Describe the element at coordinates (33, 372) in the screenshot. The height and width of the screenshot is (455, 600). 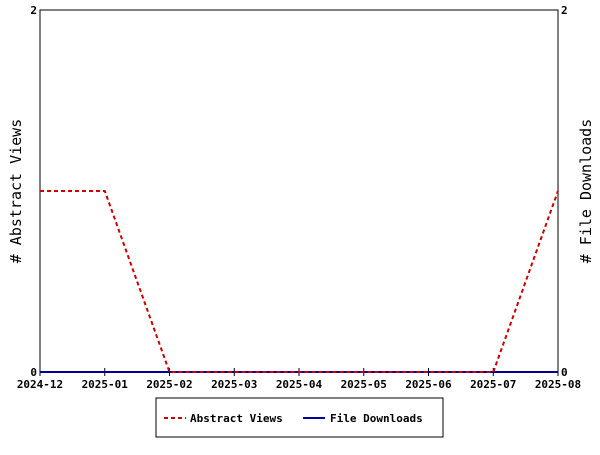
I see `y-tick-label-left: 0` at that location.